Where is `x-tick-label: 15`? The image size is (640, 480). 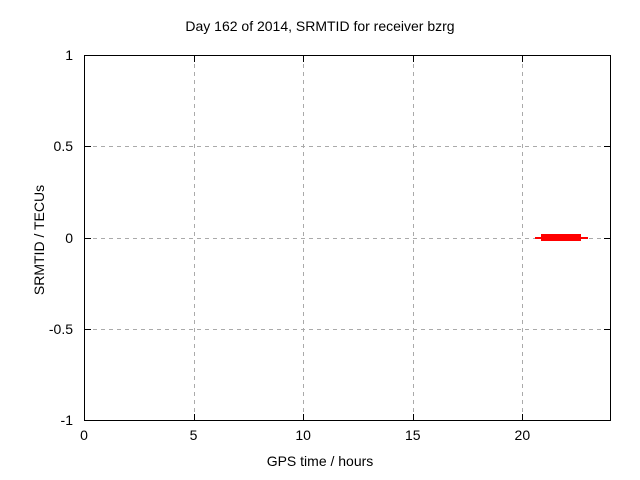
x-tick-label: 15 is located at coordinates (412, 435).